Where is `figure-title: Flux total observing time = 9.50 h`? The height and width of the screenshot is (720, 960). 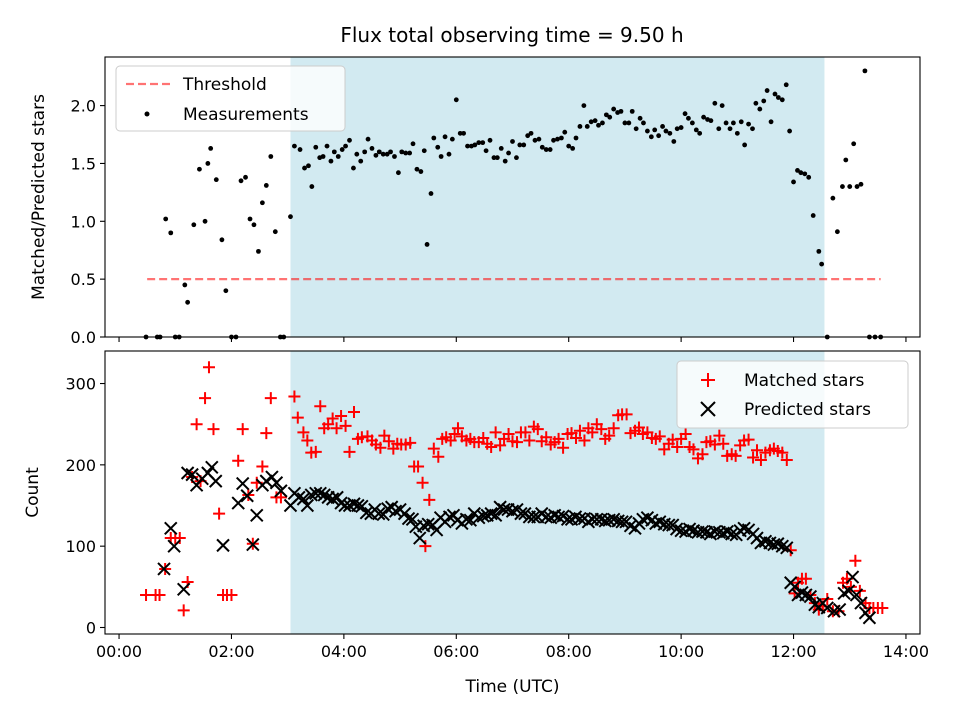
figure-title: Flux total observing time = 9.50 h is located at coordinates (511, 35).